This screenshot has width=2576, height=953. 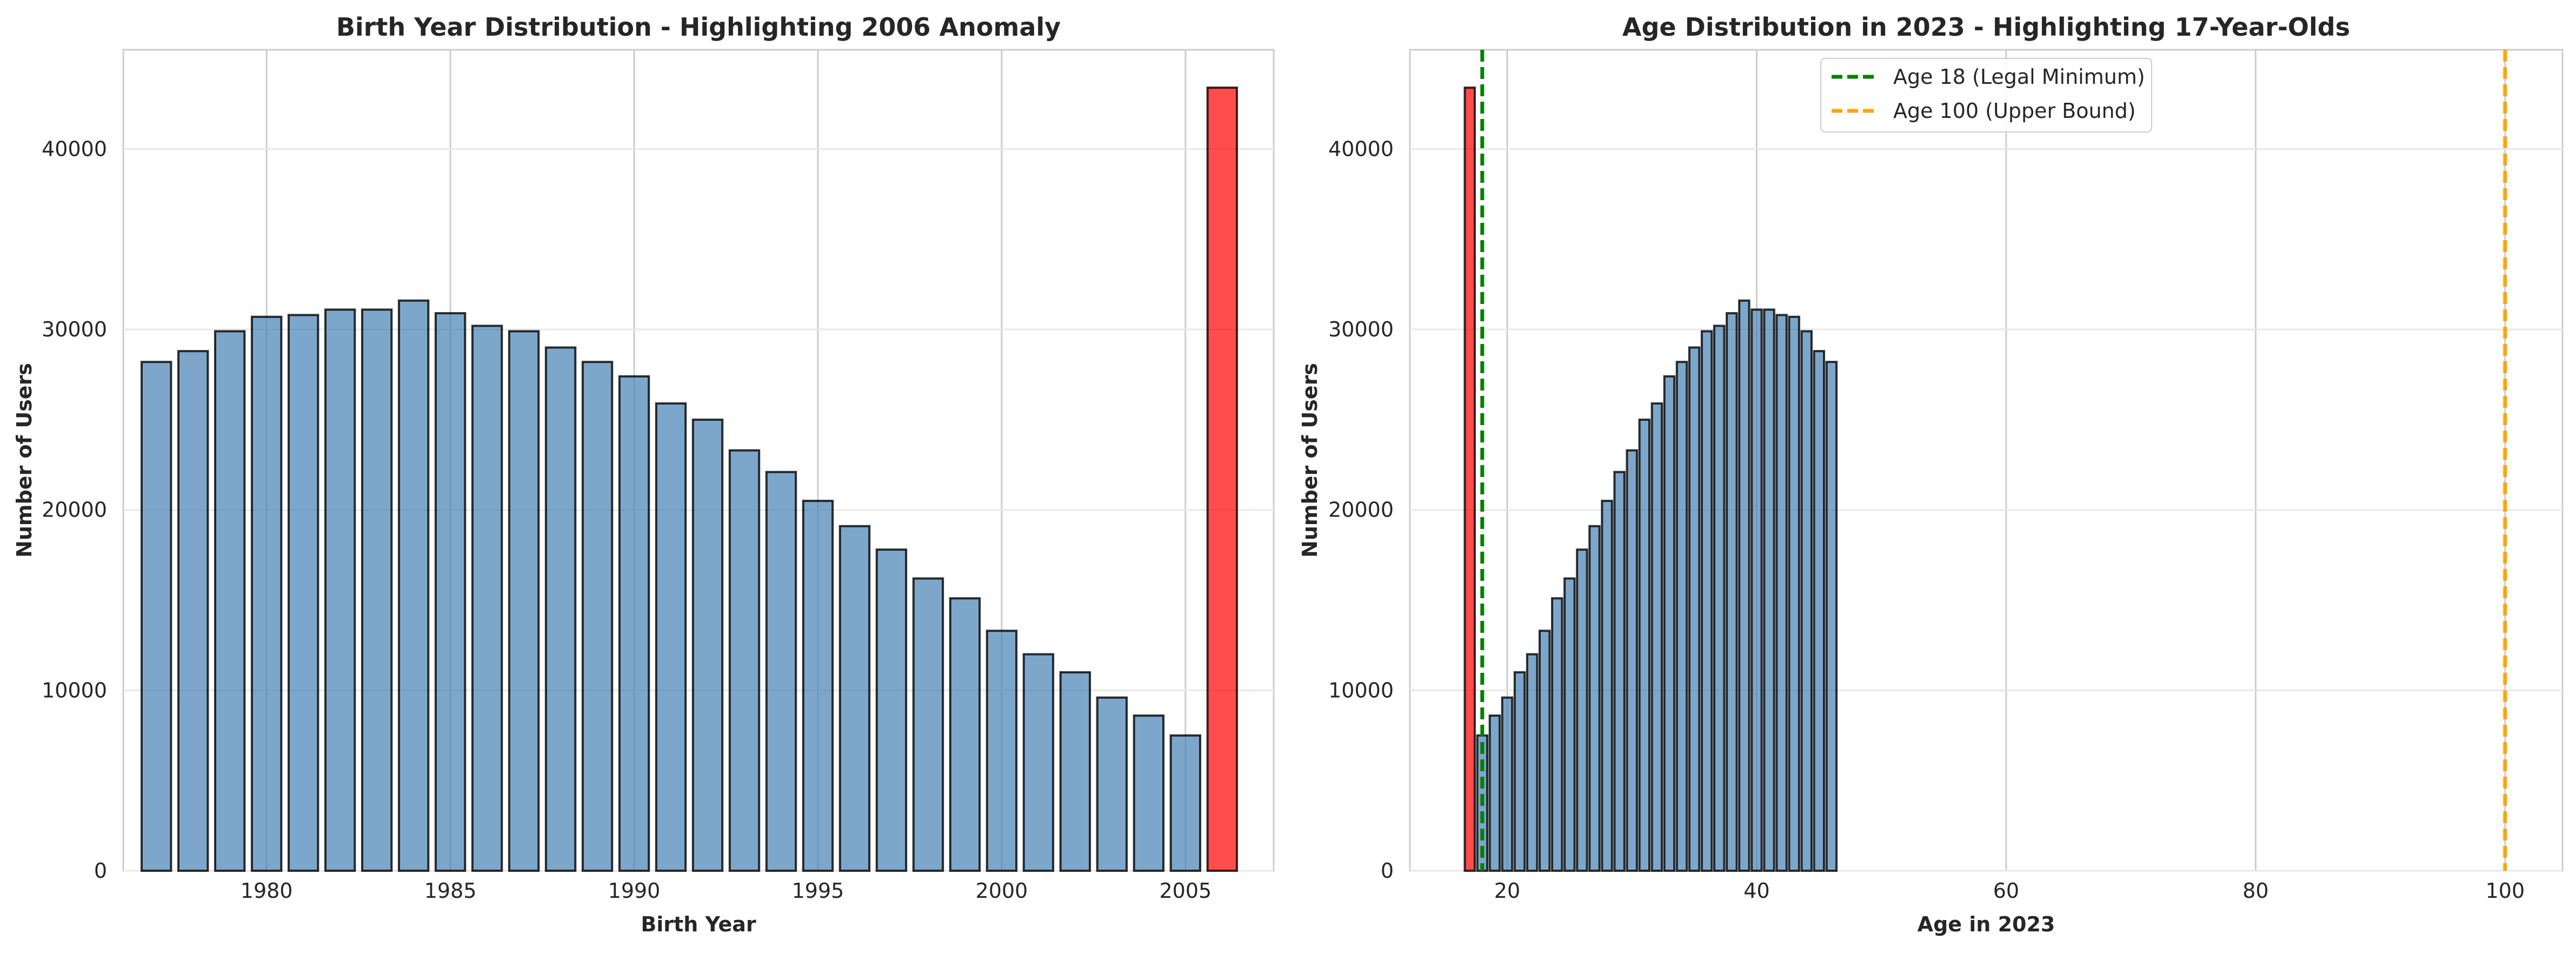 I want to click on bar-1986, so click(x=487, y=598).